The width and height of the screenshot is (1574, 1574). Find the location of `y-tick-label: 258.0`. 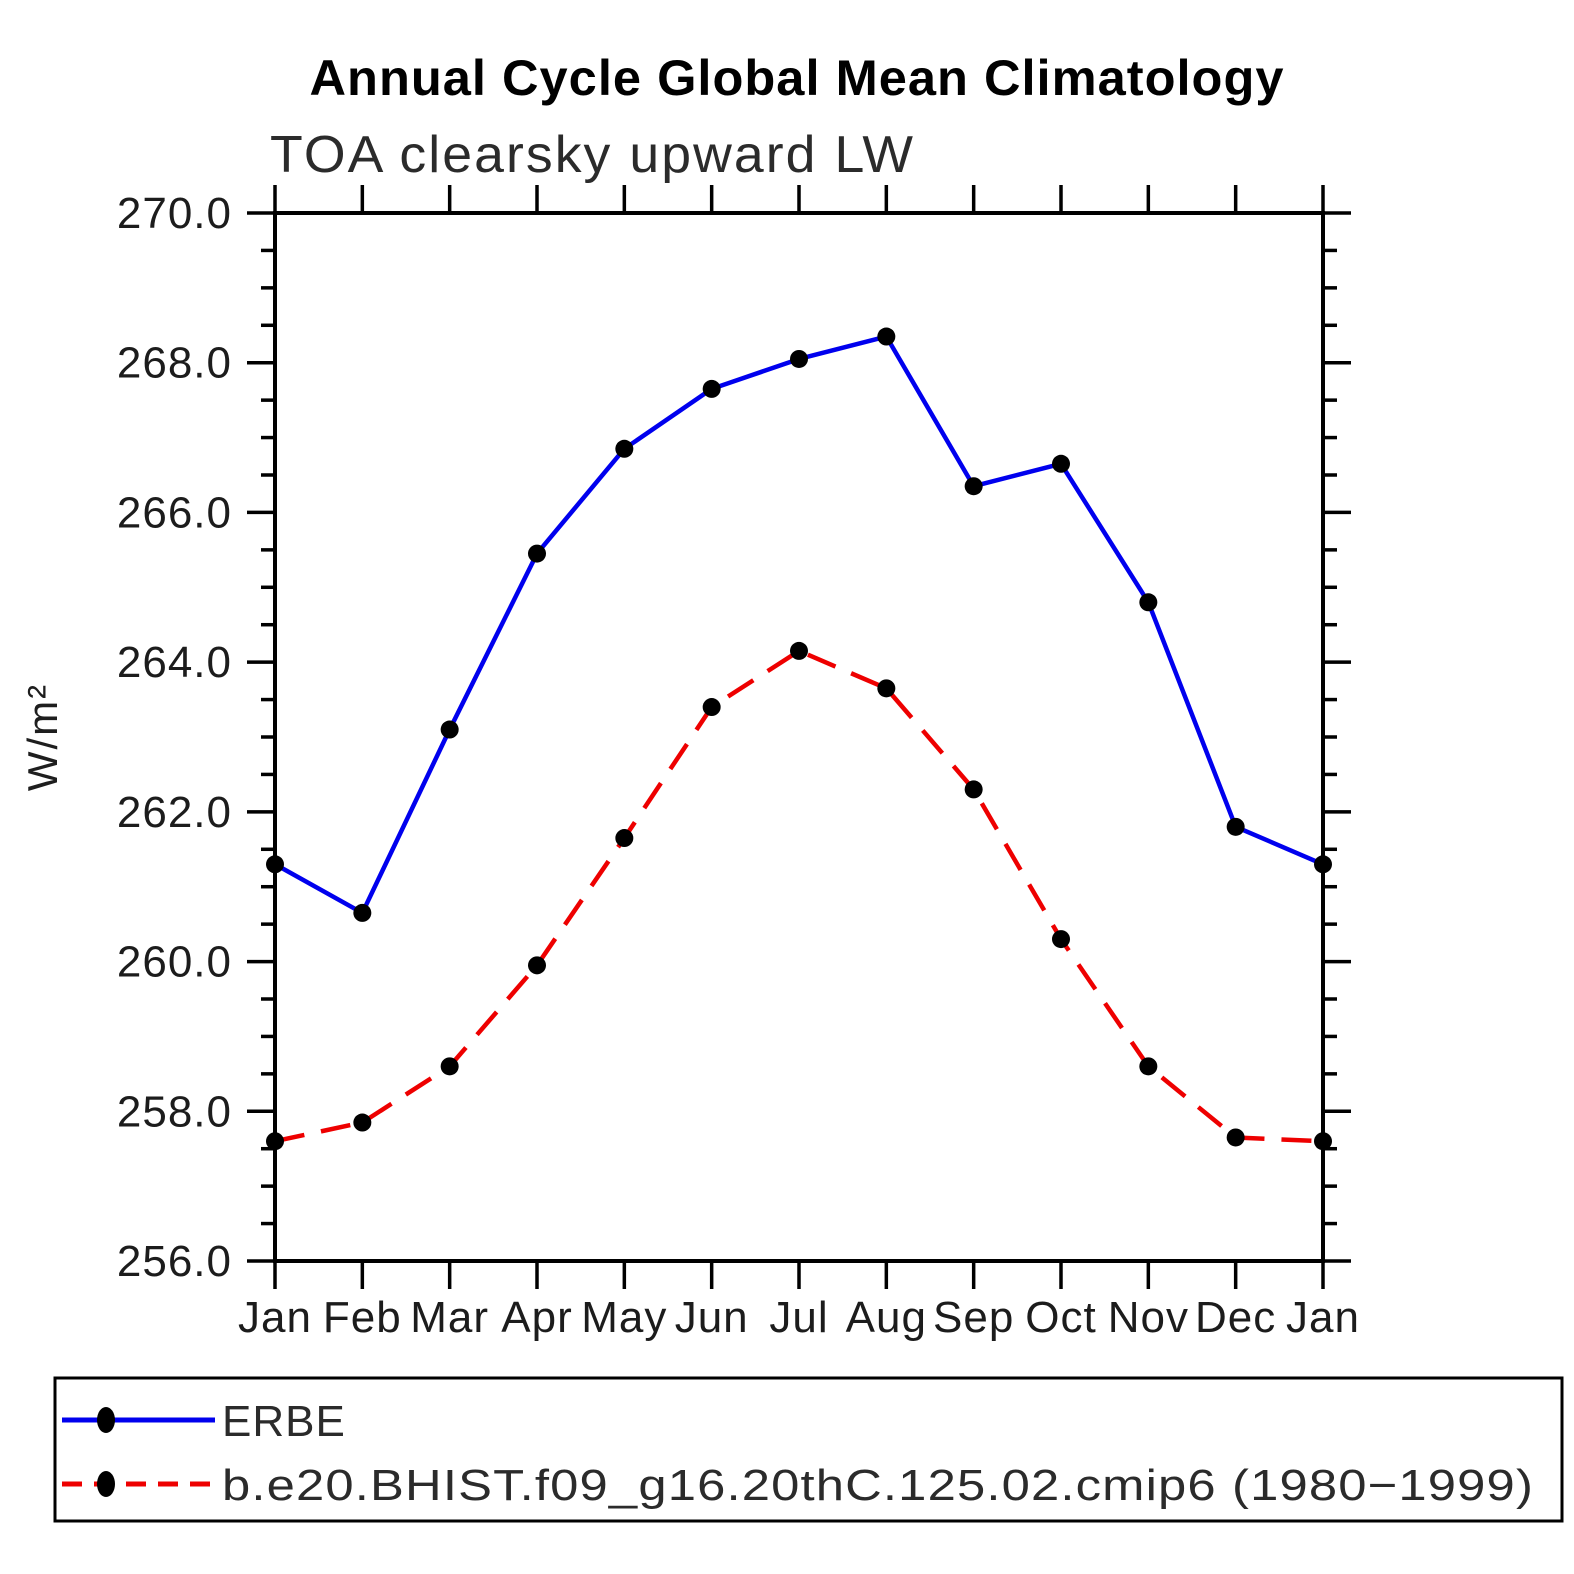

y-tick-label: 258.0 is located at coordinates (174, 1111).